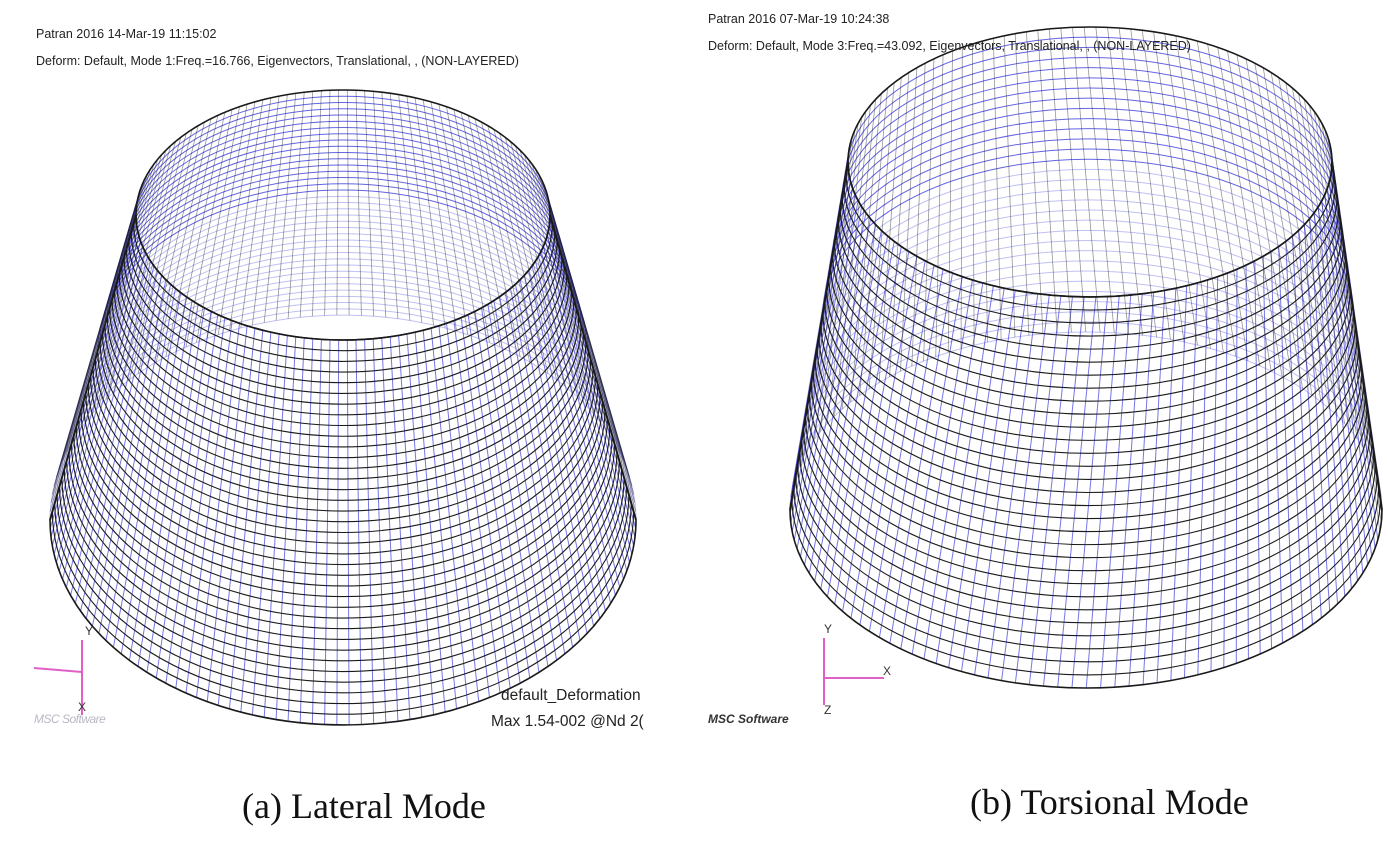 The height and width of the screenshot is (851, 1388). I want to click on header-title: Patran 2016 14-Mar-19 11:15:02, so click(126, 34).